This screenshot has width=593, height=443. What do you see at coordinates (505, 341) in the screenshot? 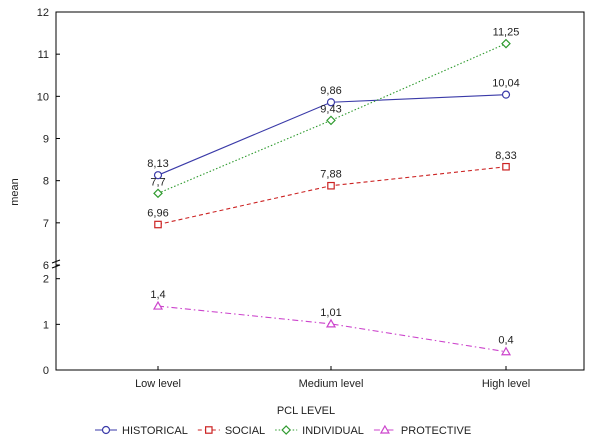
I see `data-label: 0,4` at bounding box center [505, 341].